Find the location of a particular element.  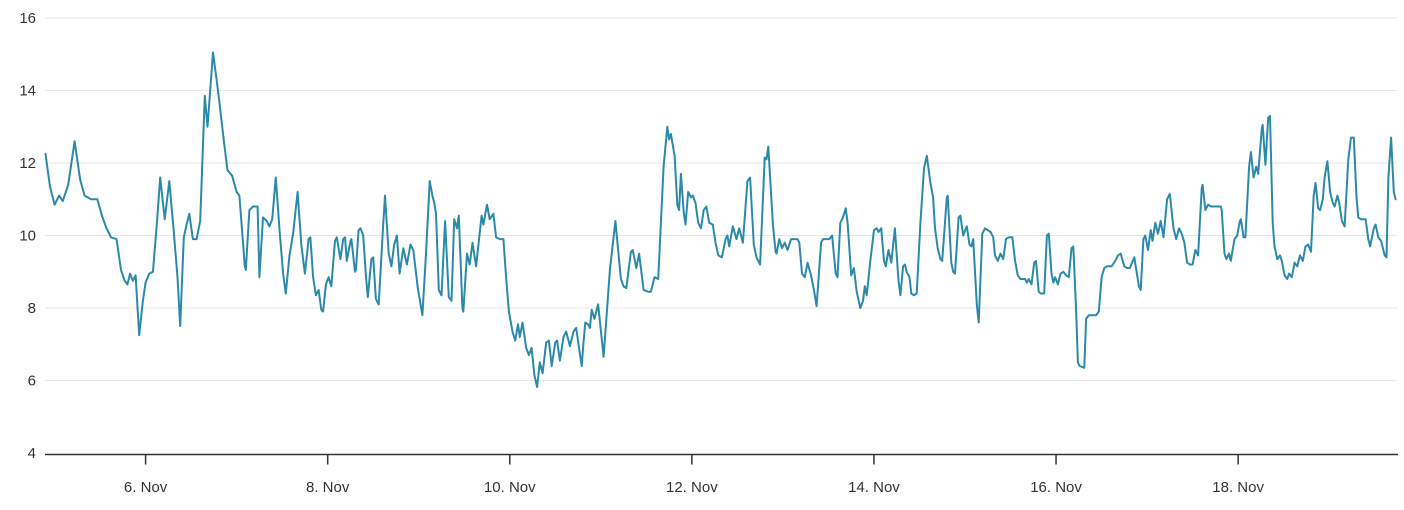

y-tick-label: 8 is located at coordinates (32, 308).